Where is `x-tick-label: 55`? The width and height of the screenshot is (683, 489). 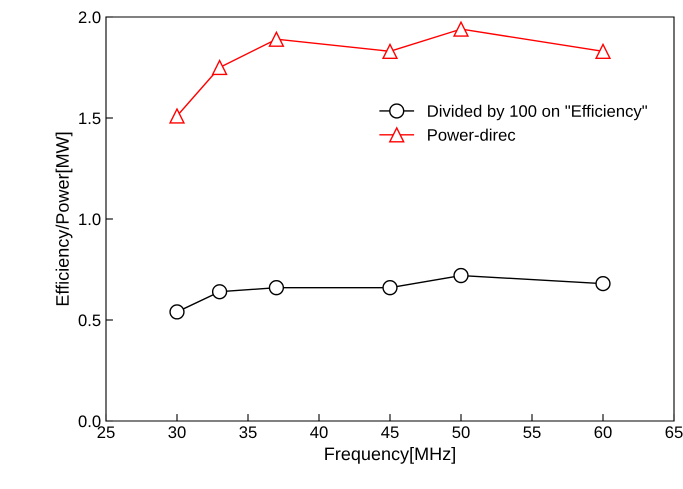
x-tick-label: 55 is located at coordinates (532, 432).